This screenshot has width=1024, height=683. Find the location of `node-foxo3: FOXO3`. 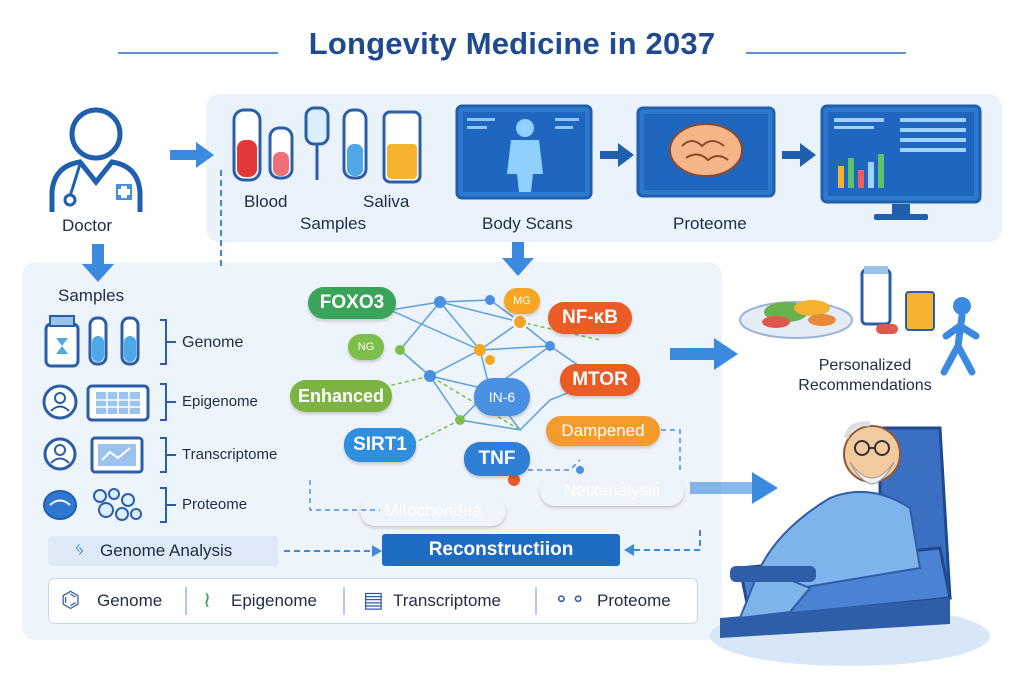

node-foxo3: FOXO3 is located at coordinates (352, 303).